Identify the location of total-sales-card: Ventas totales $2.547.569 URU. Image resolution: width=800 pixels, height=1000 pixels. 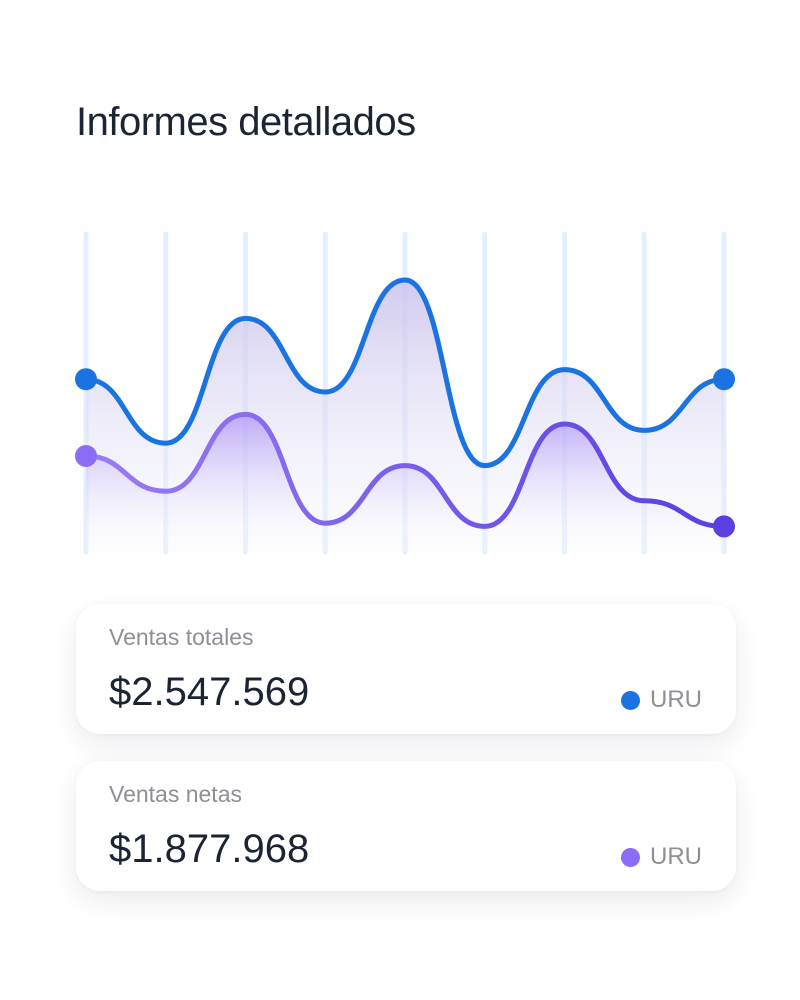
(406, 669).